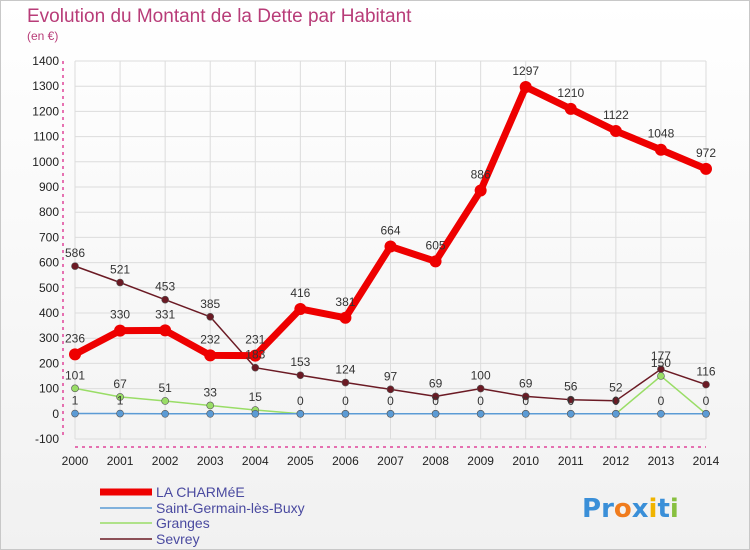 The width and height of the screenshot is (750, 550). Describe the element at coordinates (661, 134) in the screenshot. I see `data-label: 1048` at that location.